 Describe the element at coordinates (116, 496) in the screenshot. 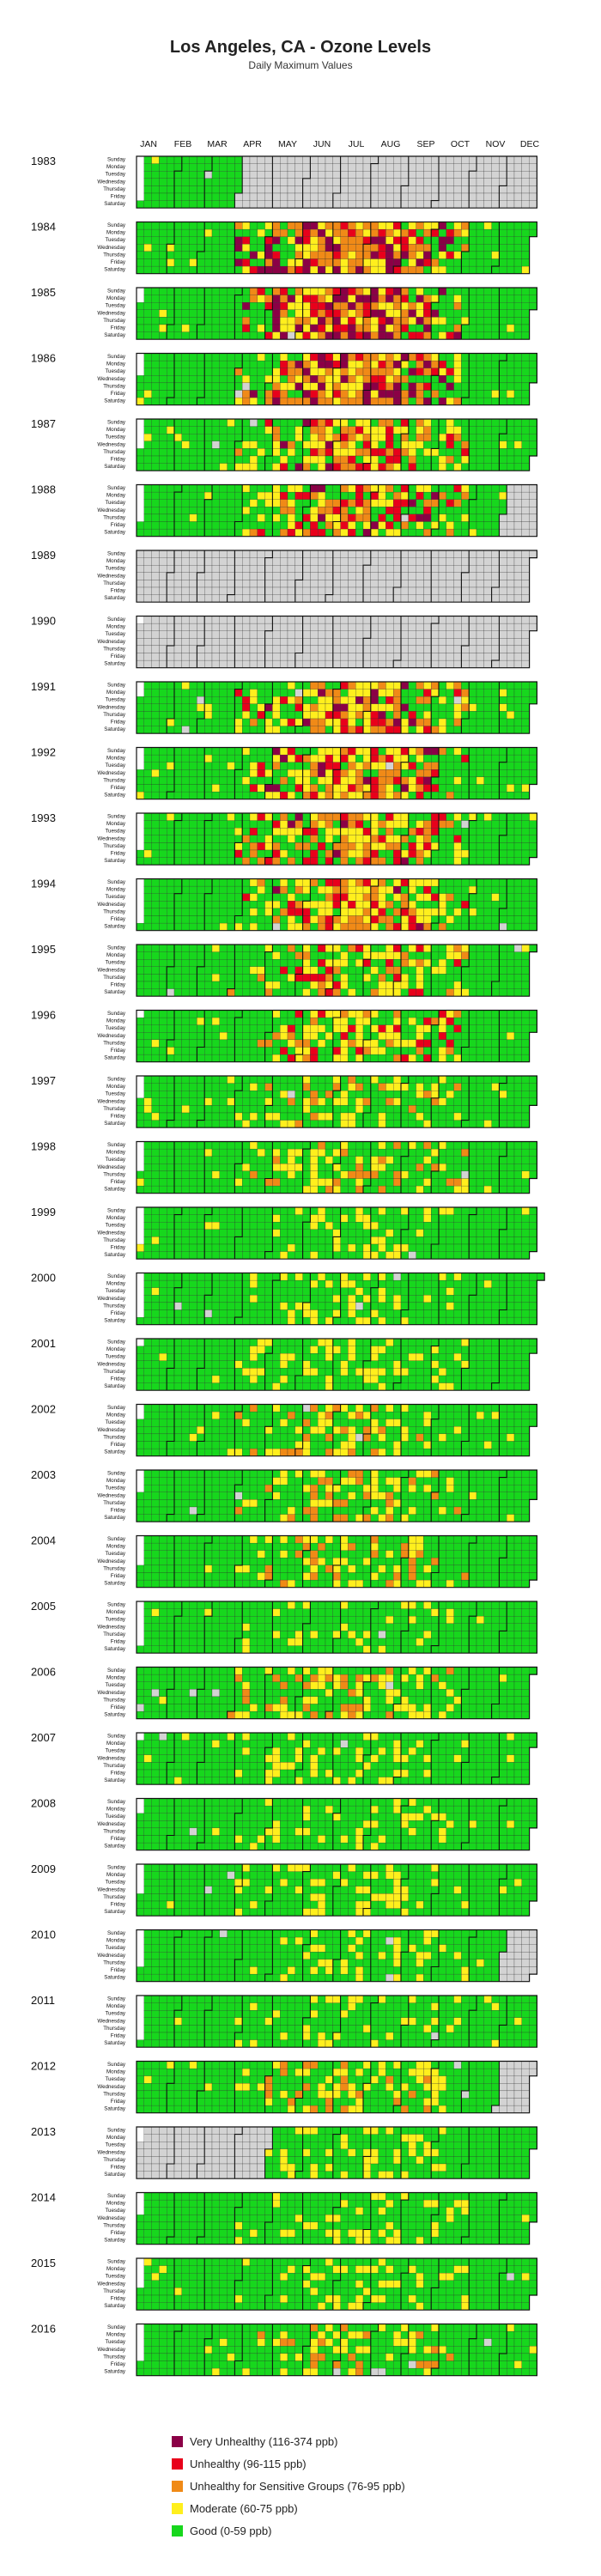

I see `weekday-label: Monday` at that location.